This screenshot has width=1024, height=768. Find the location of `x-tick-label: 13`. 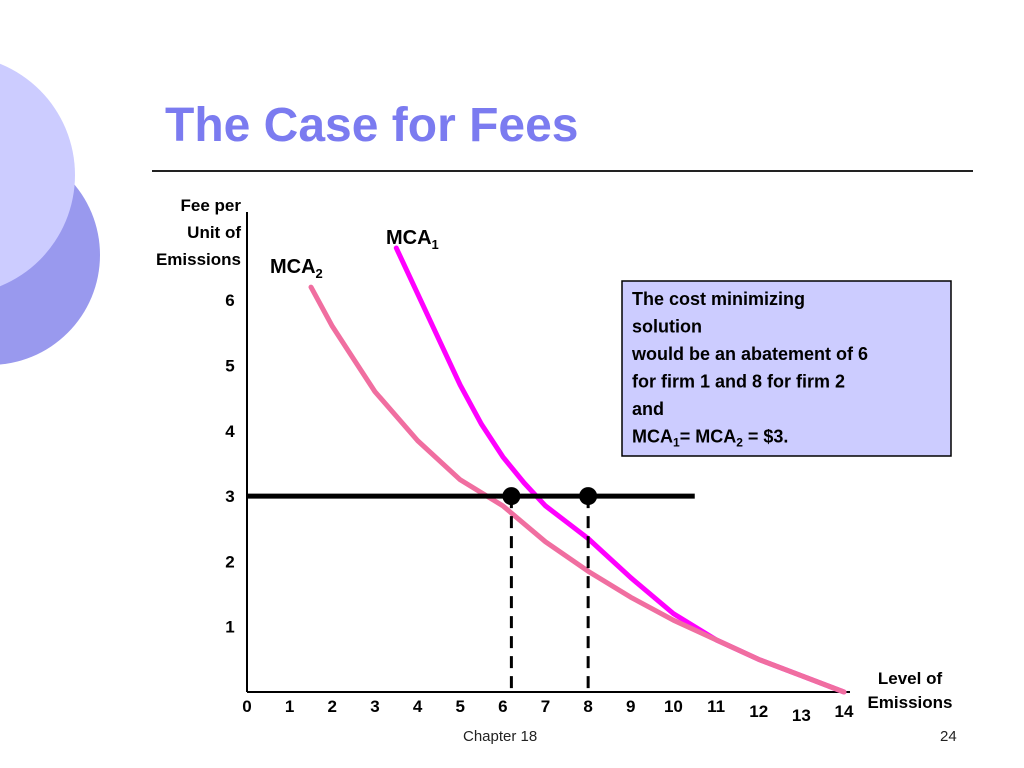

x-tick-label: 13 is located at coordinates (801, 715).